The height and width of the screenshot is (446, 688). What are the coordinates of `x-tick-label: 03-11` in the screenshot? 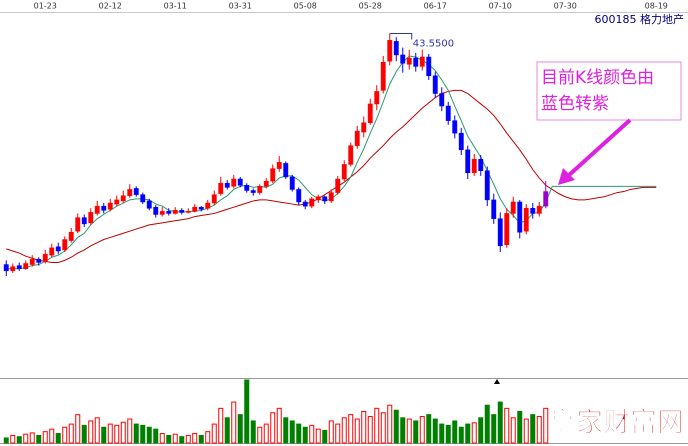 It's located at (175, 6).